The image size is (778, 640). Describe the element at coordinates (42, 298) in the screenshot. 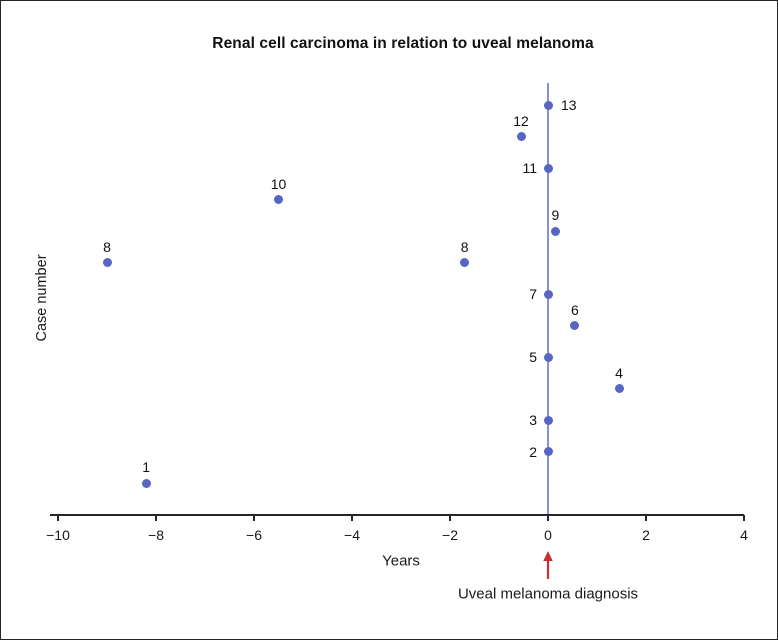

I see `y-axis-label: Case number` at that location.